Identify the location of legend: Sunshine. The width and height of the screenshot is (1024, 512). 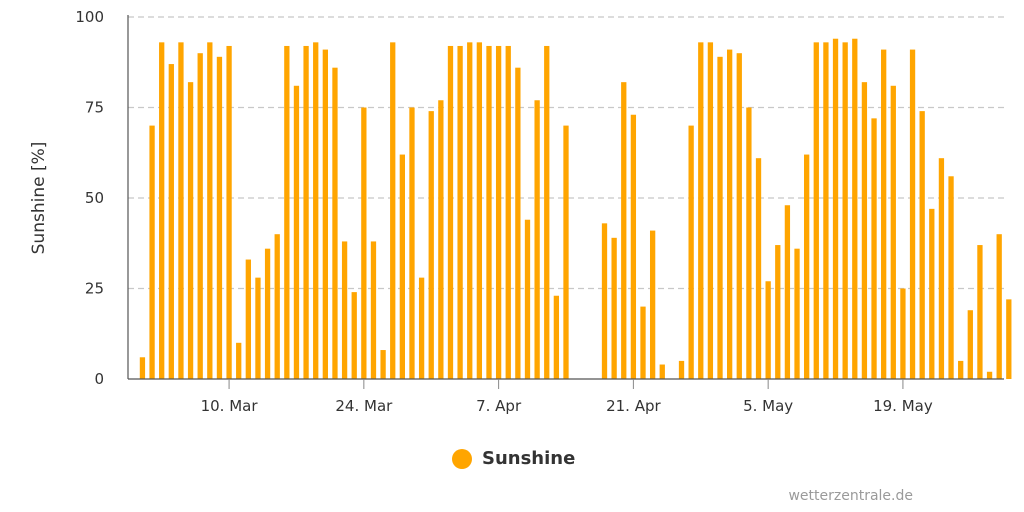
(513, 458).